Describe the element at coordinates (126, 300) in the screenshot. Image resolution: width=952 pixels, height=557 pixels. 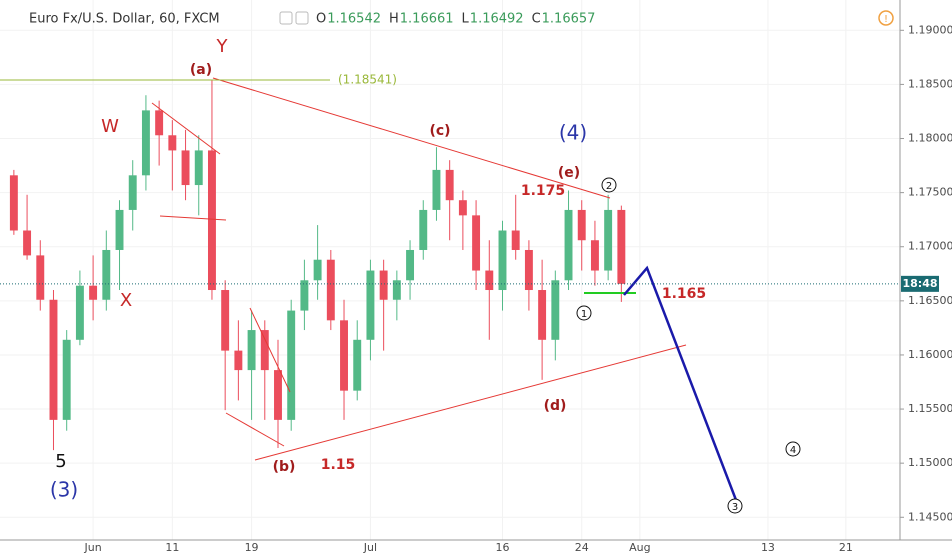
I see `wave-label: X` at that location.